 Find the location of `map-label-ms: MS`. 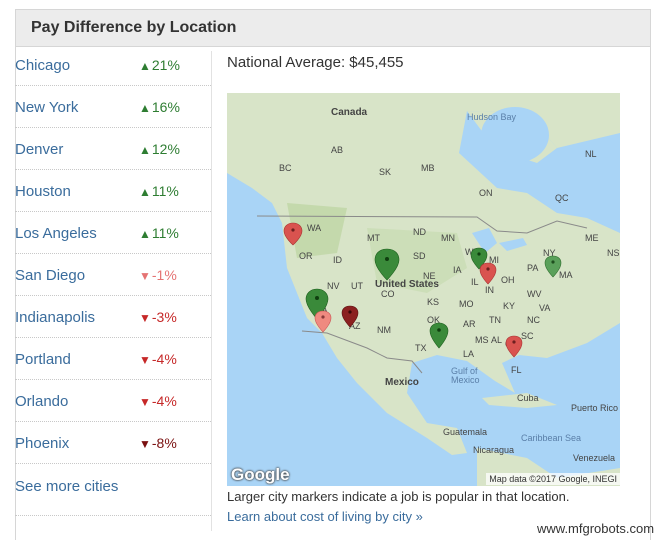

map-label-ms: MS is located at coordinates (482, 340).